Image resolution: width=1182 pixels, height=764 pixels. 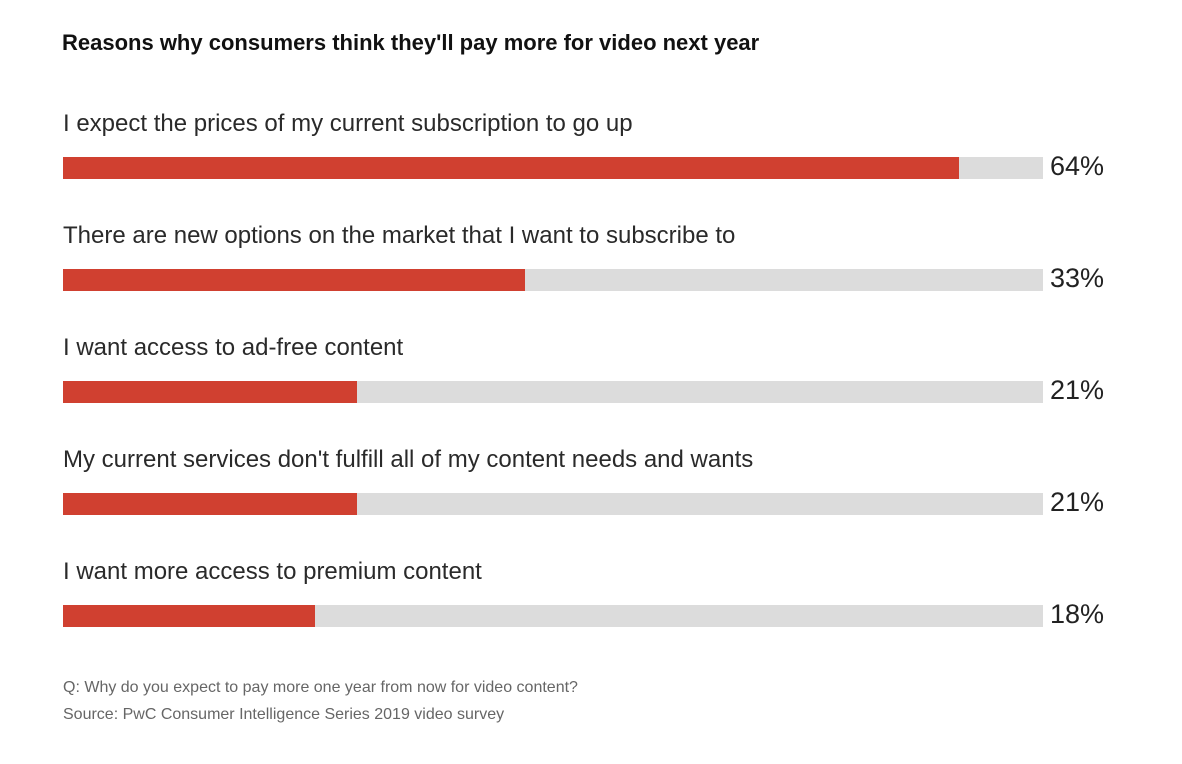 What do you see at coordinates (233, 347) in the screenshot?
I see `category-label: I want access to ad-free content` at bounding box center [233, 347].